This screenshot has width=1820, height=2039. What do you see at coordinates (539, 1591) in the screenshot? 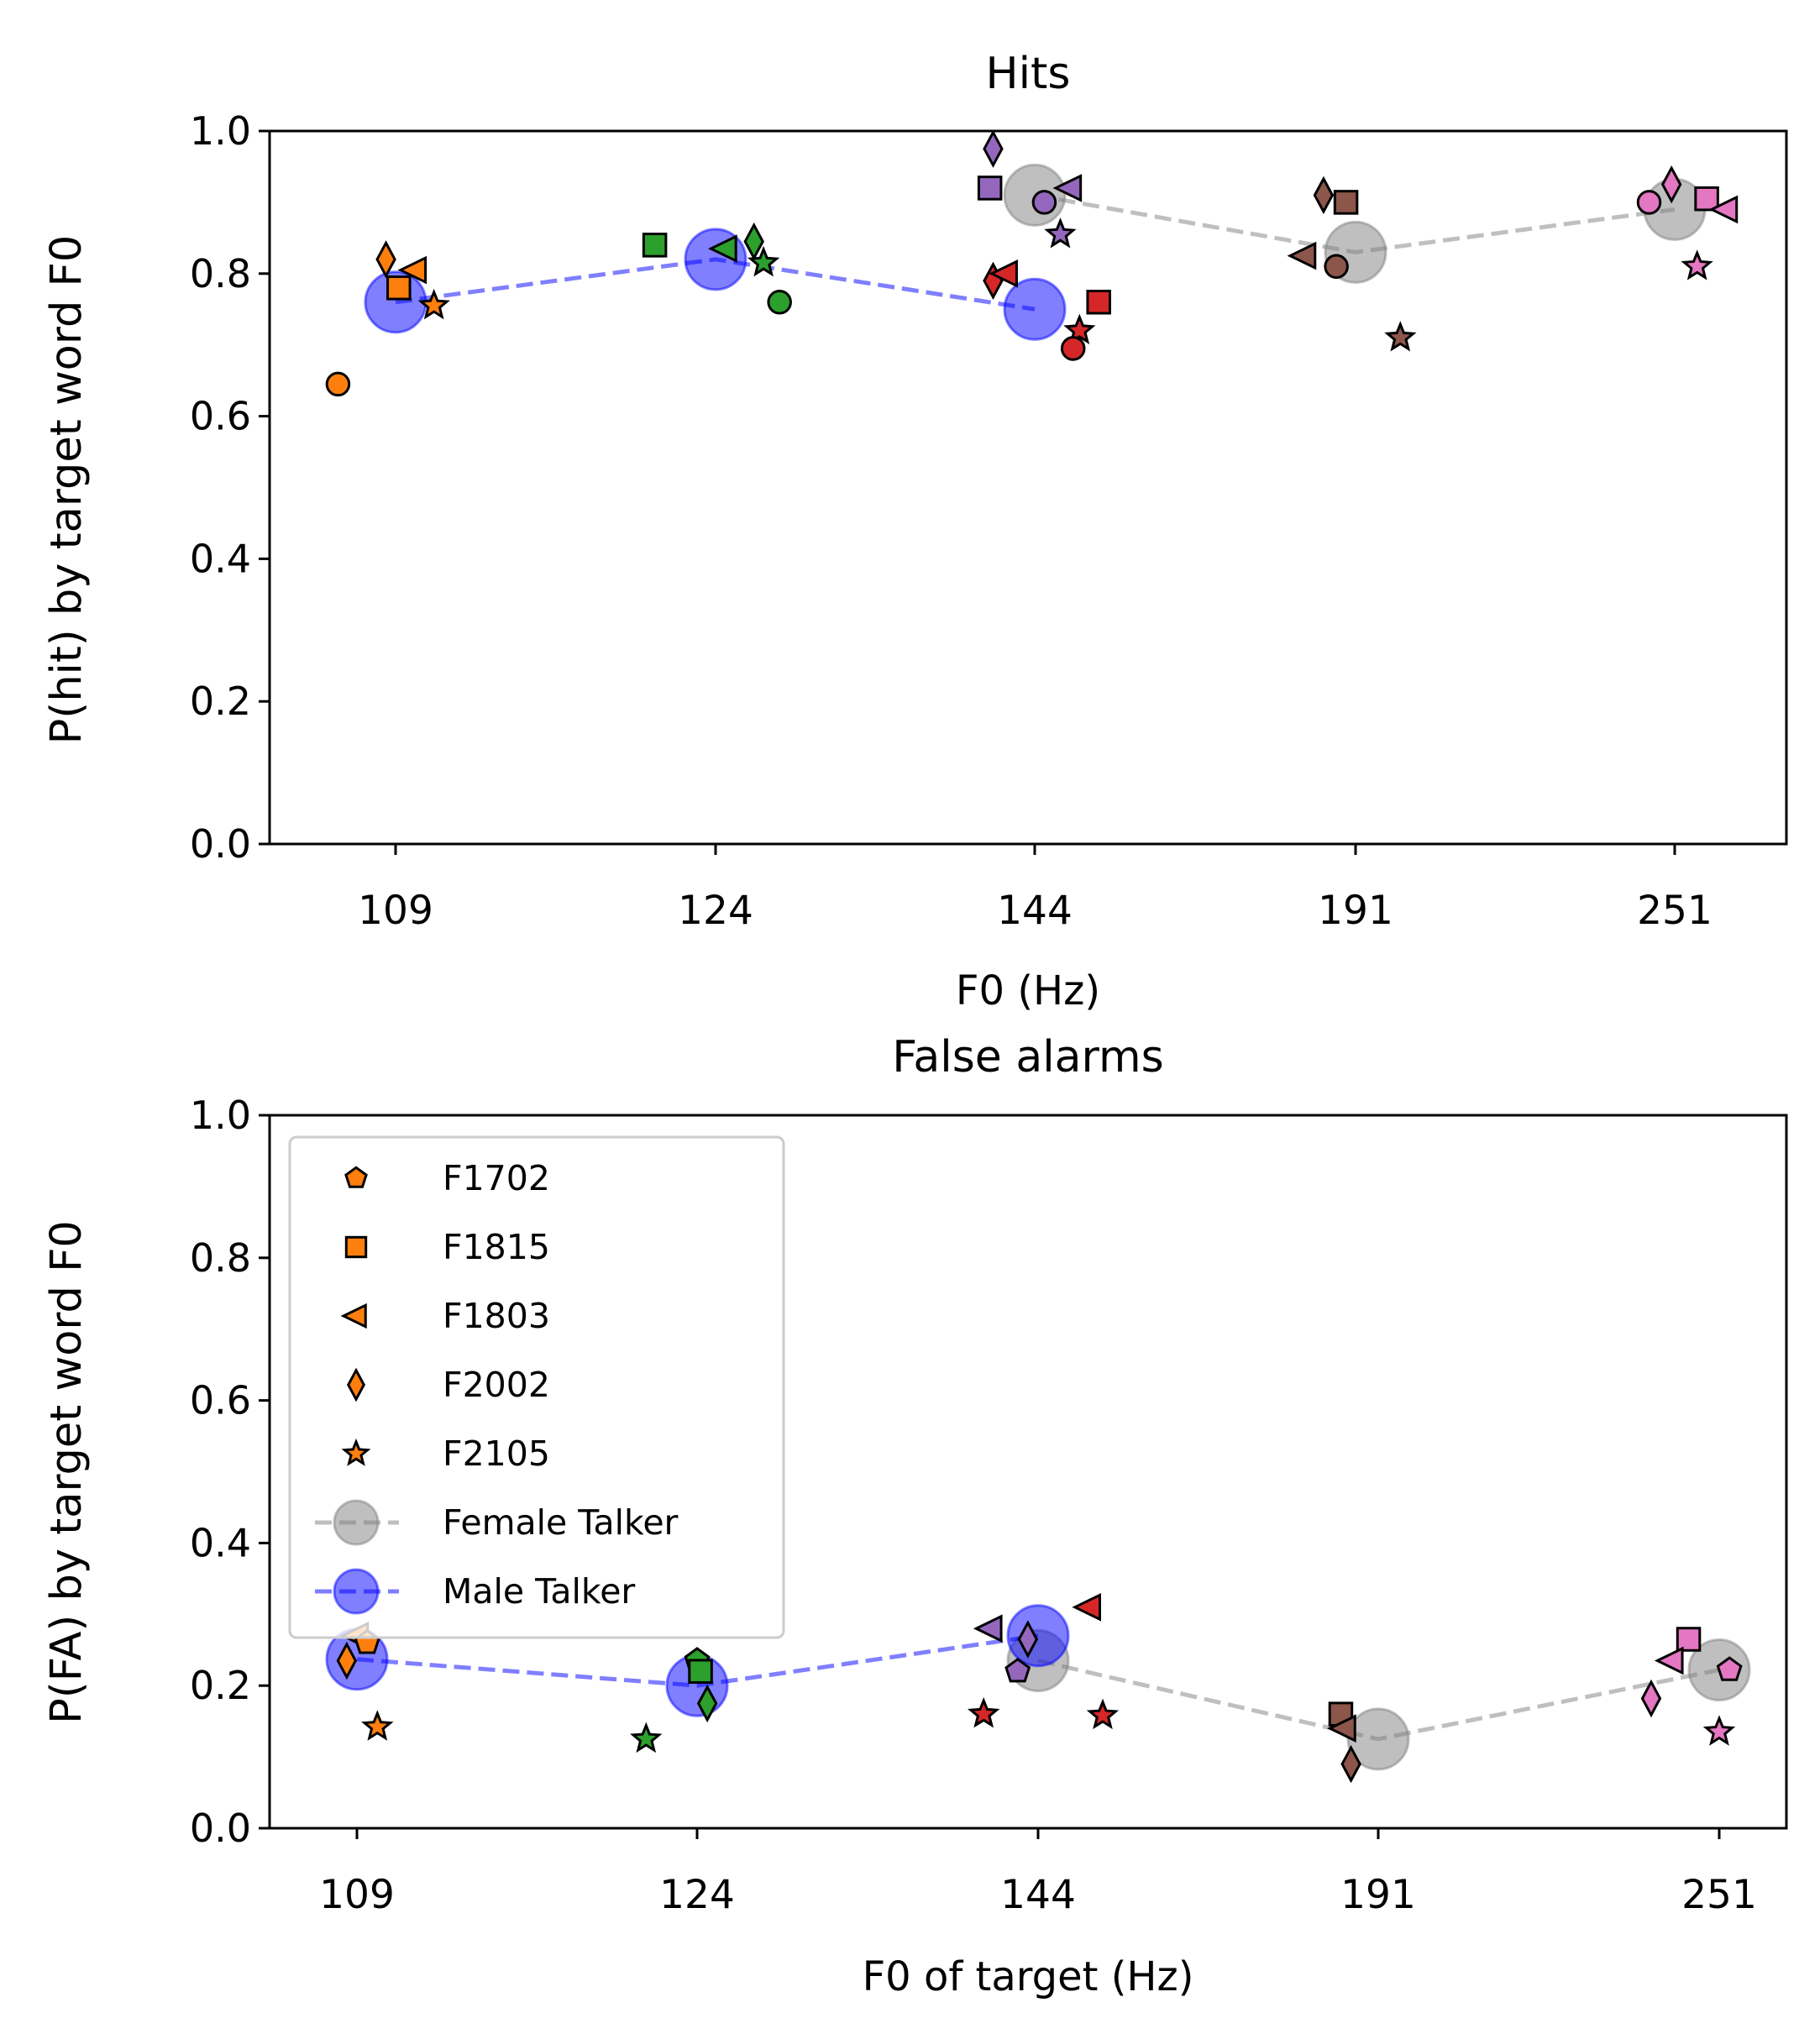
I see `legend-label: Male Talker` at bounding box center [539, 1591].